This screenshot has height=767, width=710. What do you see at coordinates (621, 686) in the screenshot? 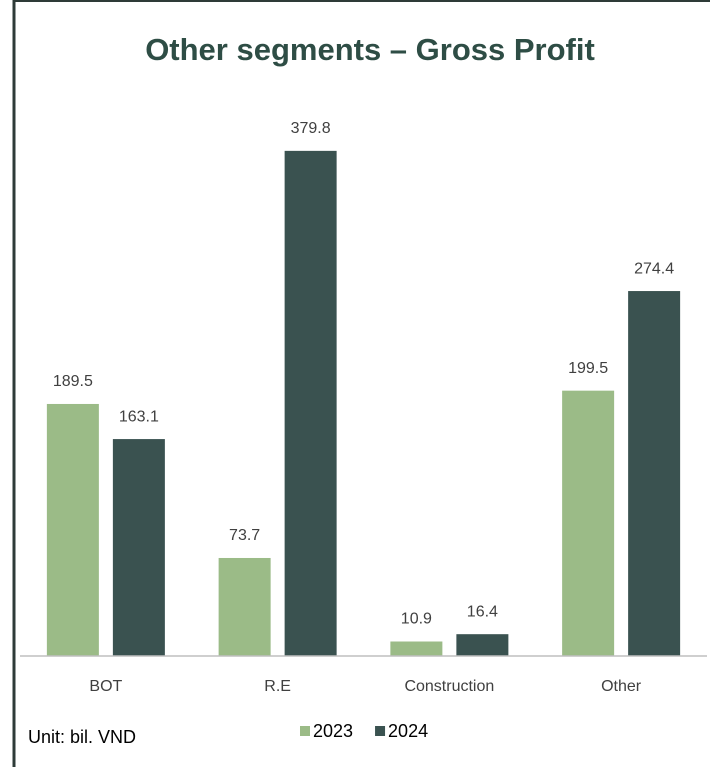
I see `x-tick-label: Other` at bounding box center [621, 686].